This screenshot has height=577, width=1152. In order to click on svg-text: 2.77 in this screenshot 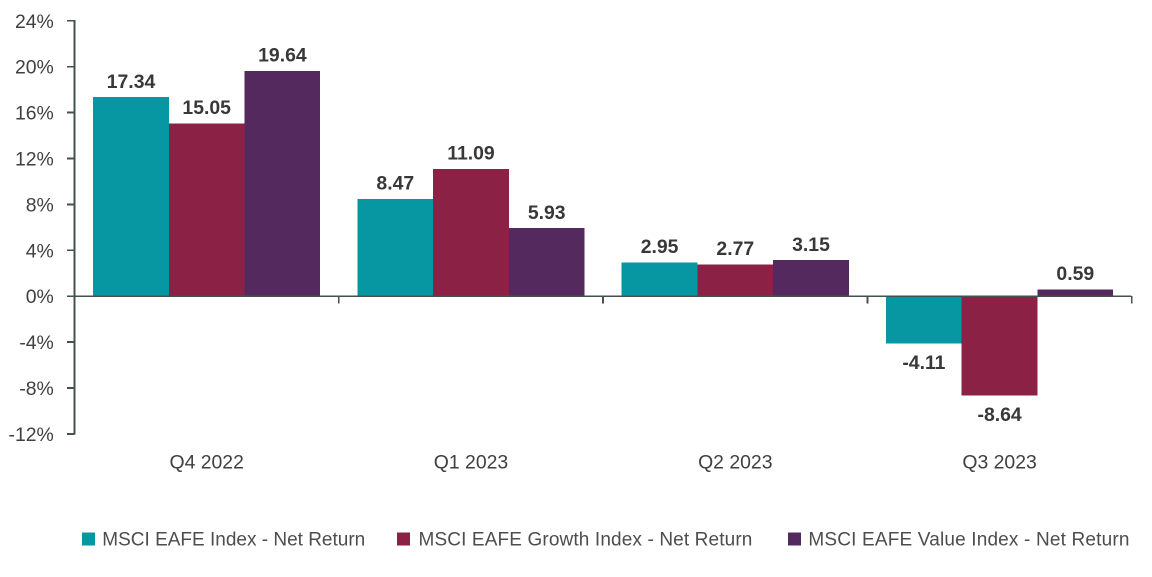, I will do `click(735, 249)`.